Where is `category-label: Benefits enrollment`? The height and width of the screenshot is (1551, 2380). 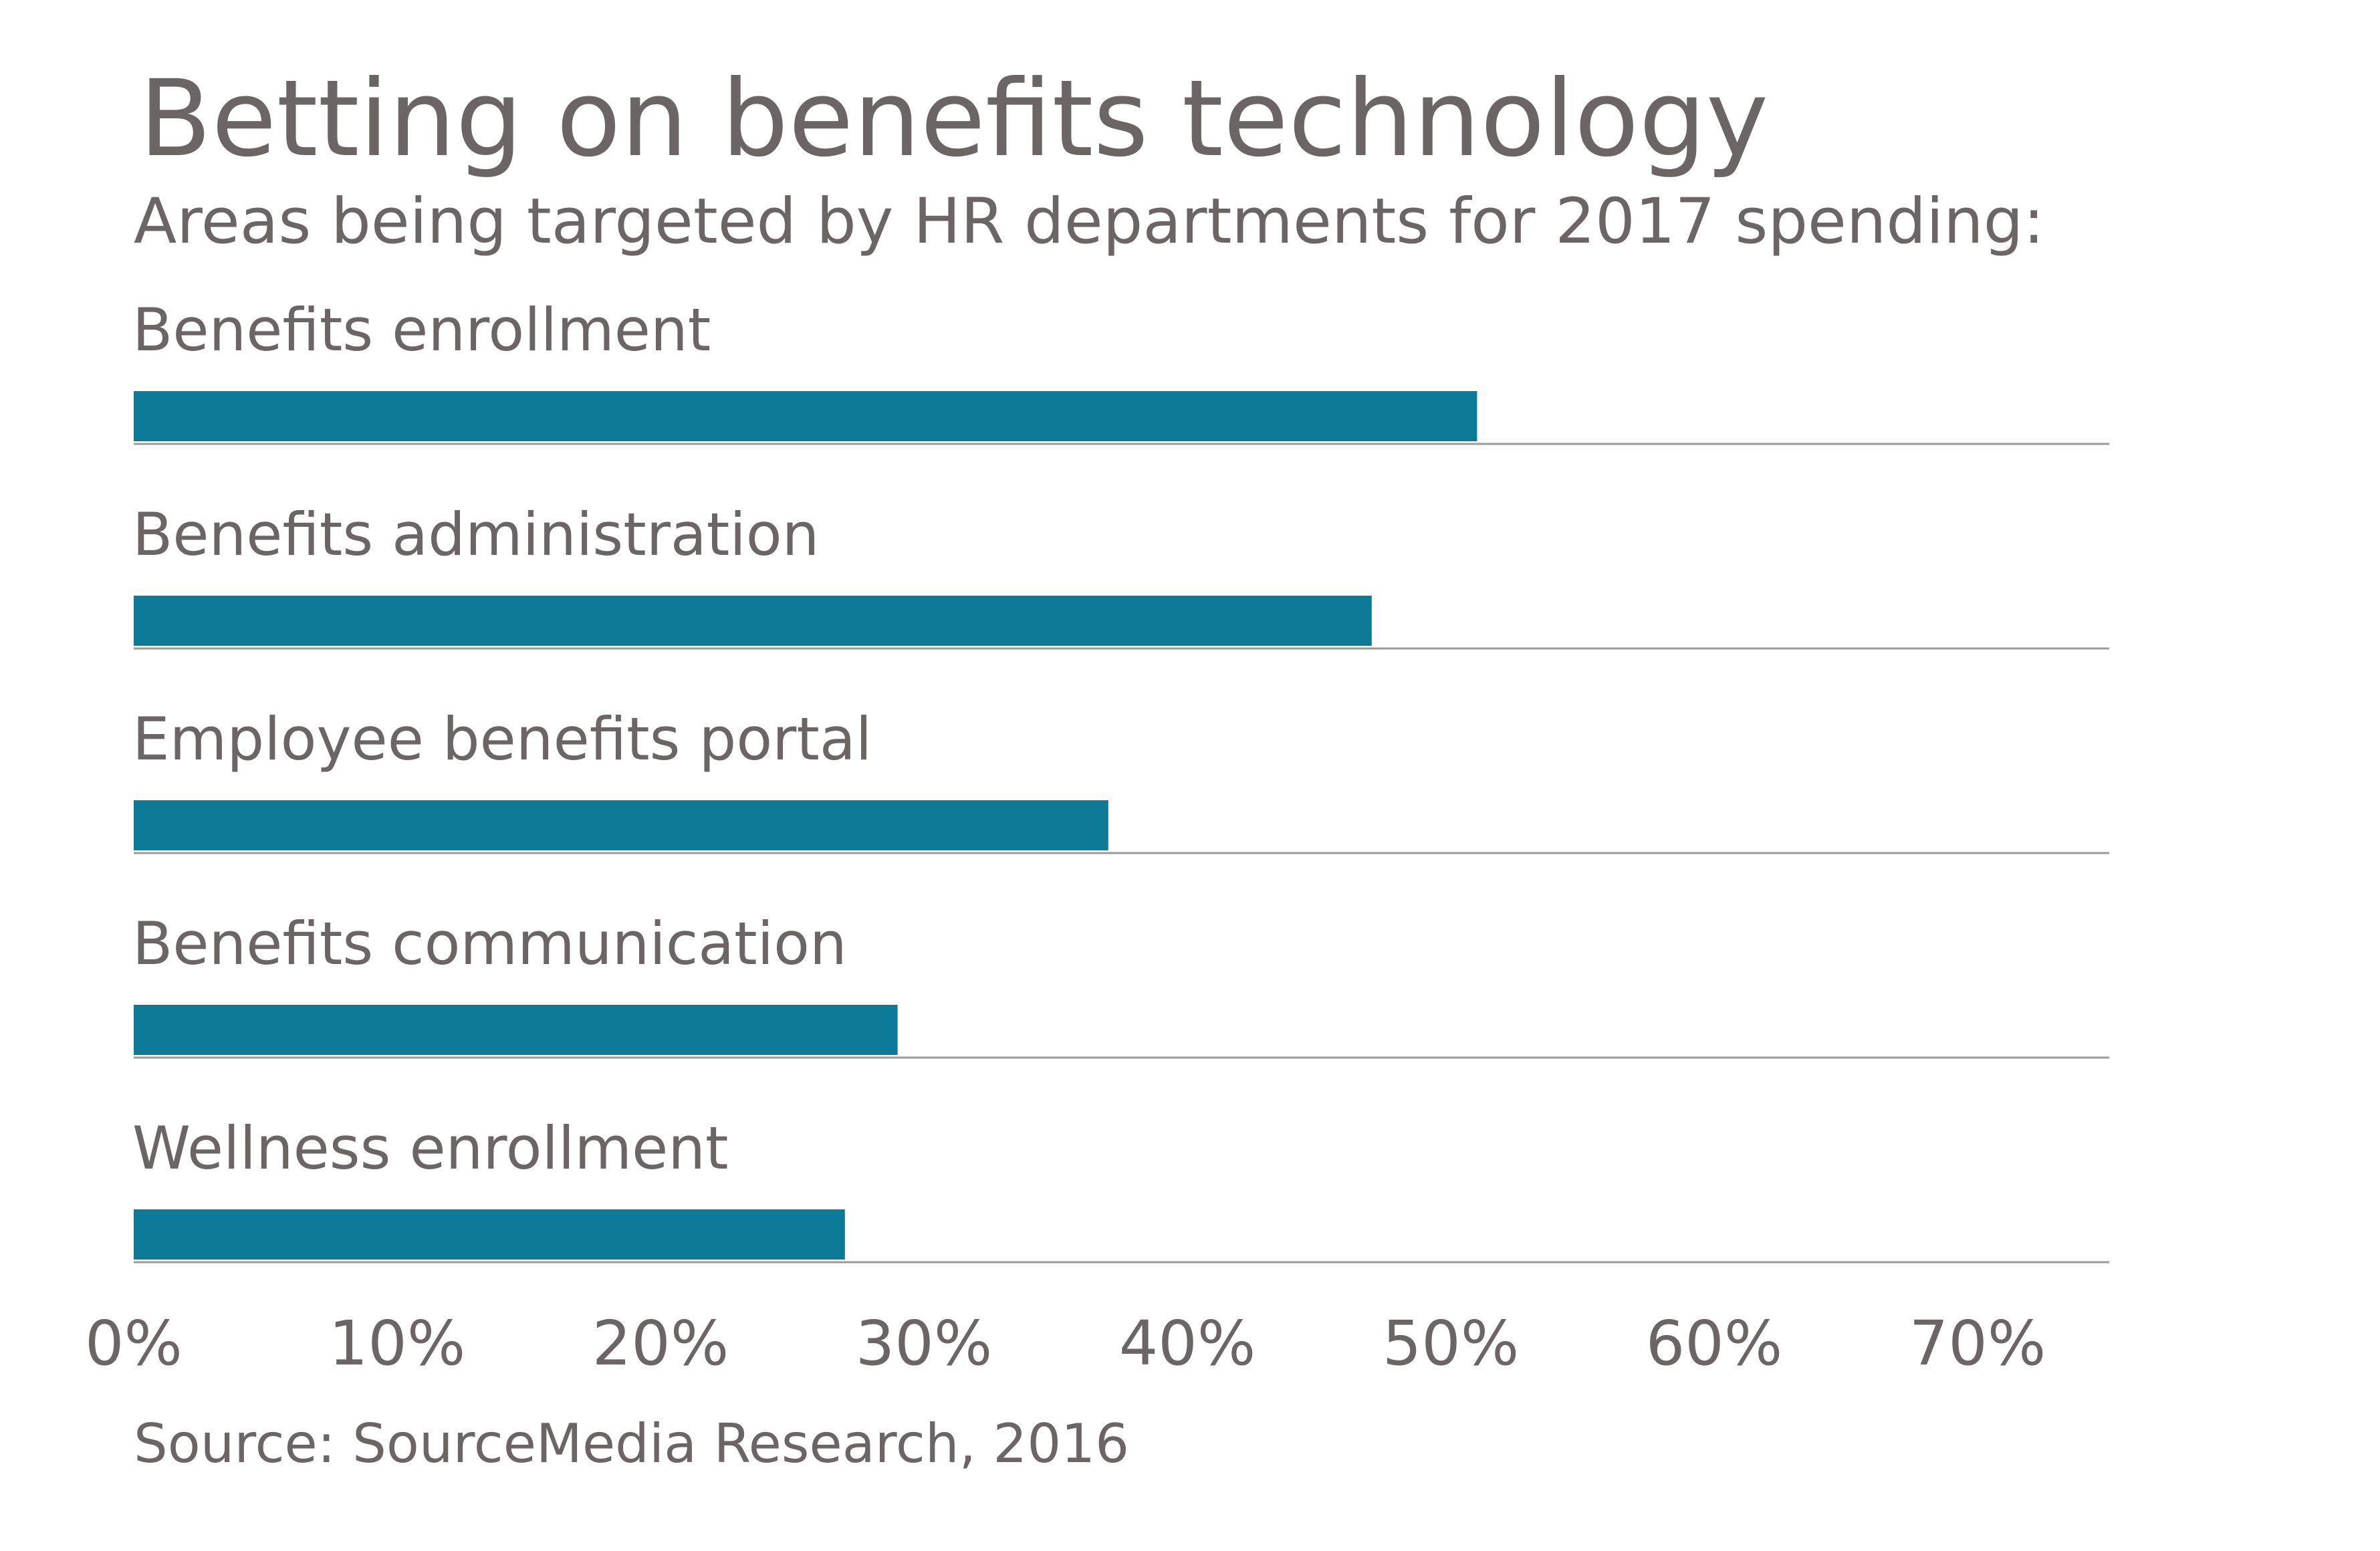
category-label: Benefits enrollment is located at coordinates (421, 329).